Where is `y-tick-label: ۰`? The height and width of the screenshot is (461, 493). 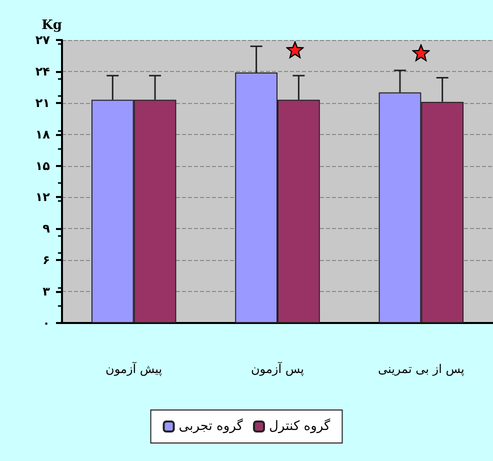 y-tick-label: ۰ is located at coordinates (46, 323).